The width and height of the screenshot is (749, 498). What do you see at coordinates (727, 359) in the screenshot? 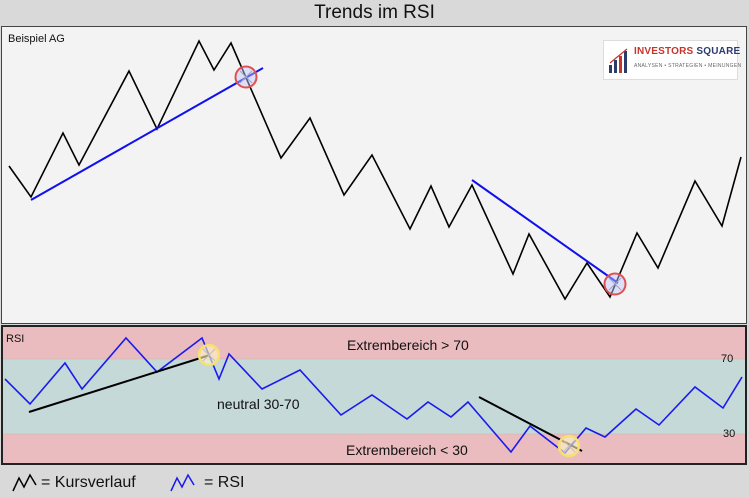
I see `rsi-level-70: 70` at bounding box center [727, 359].